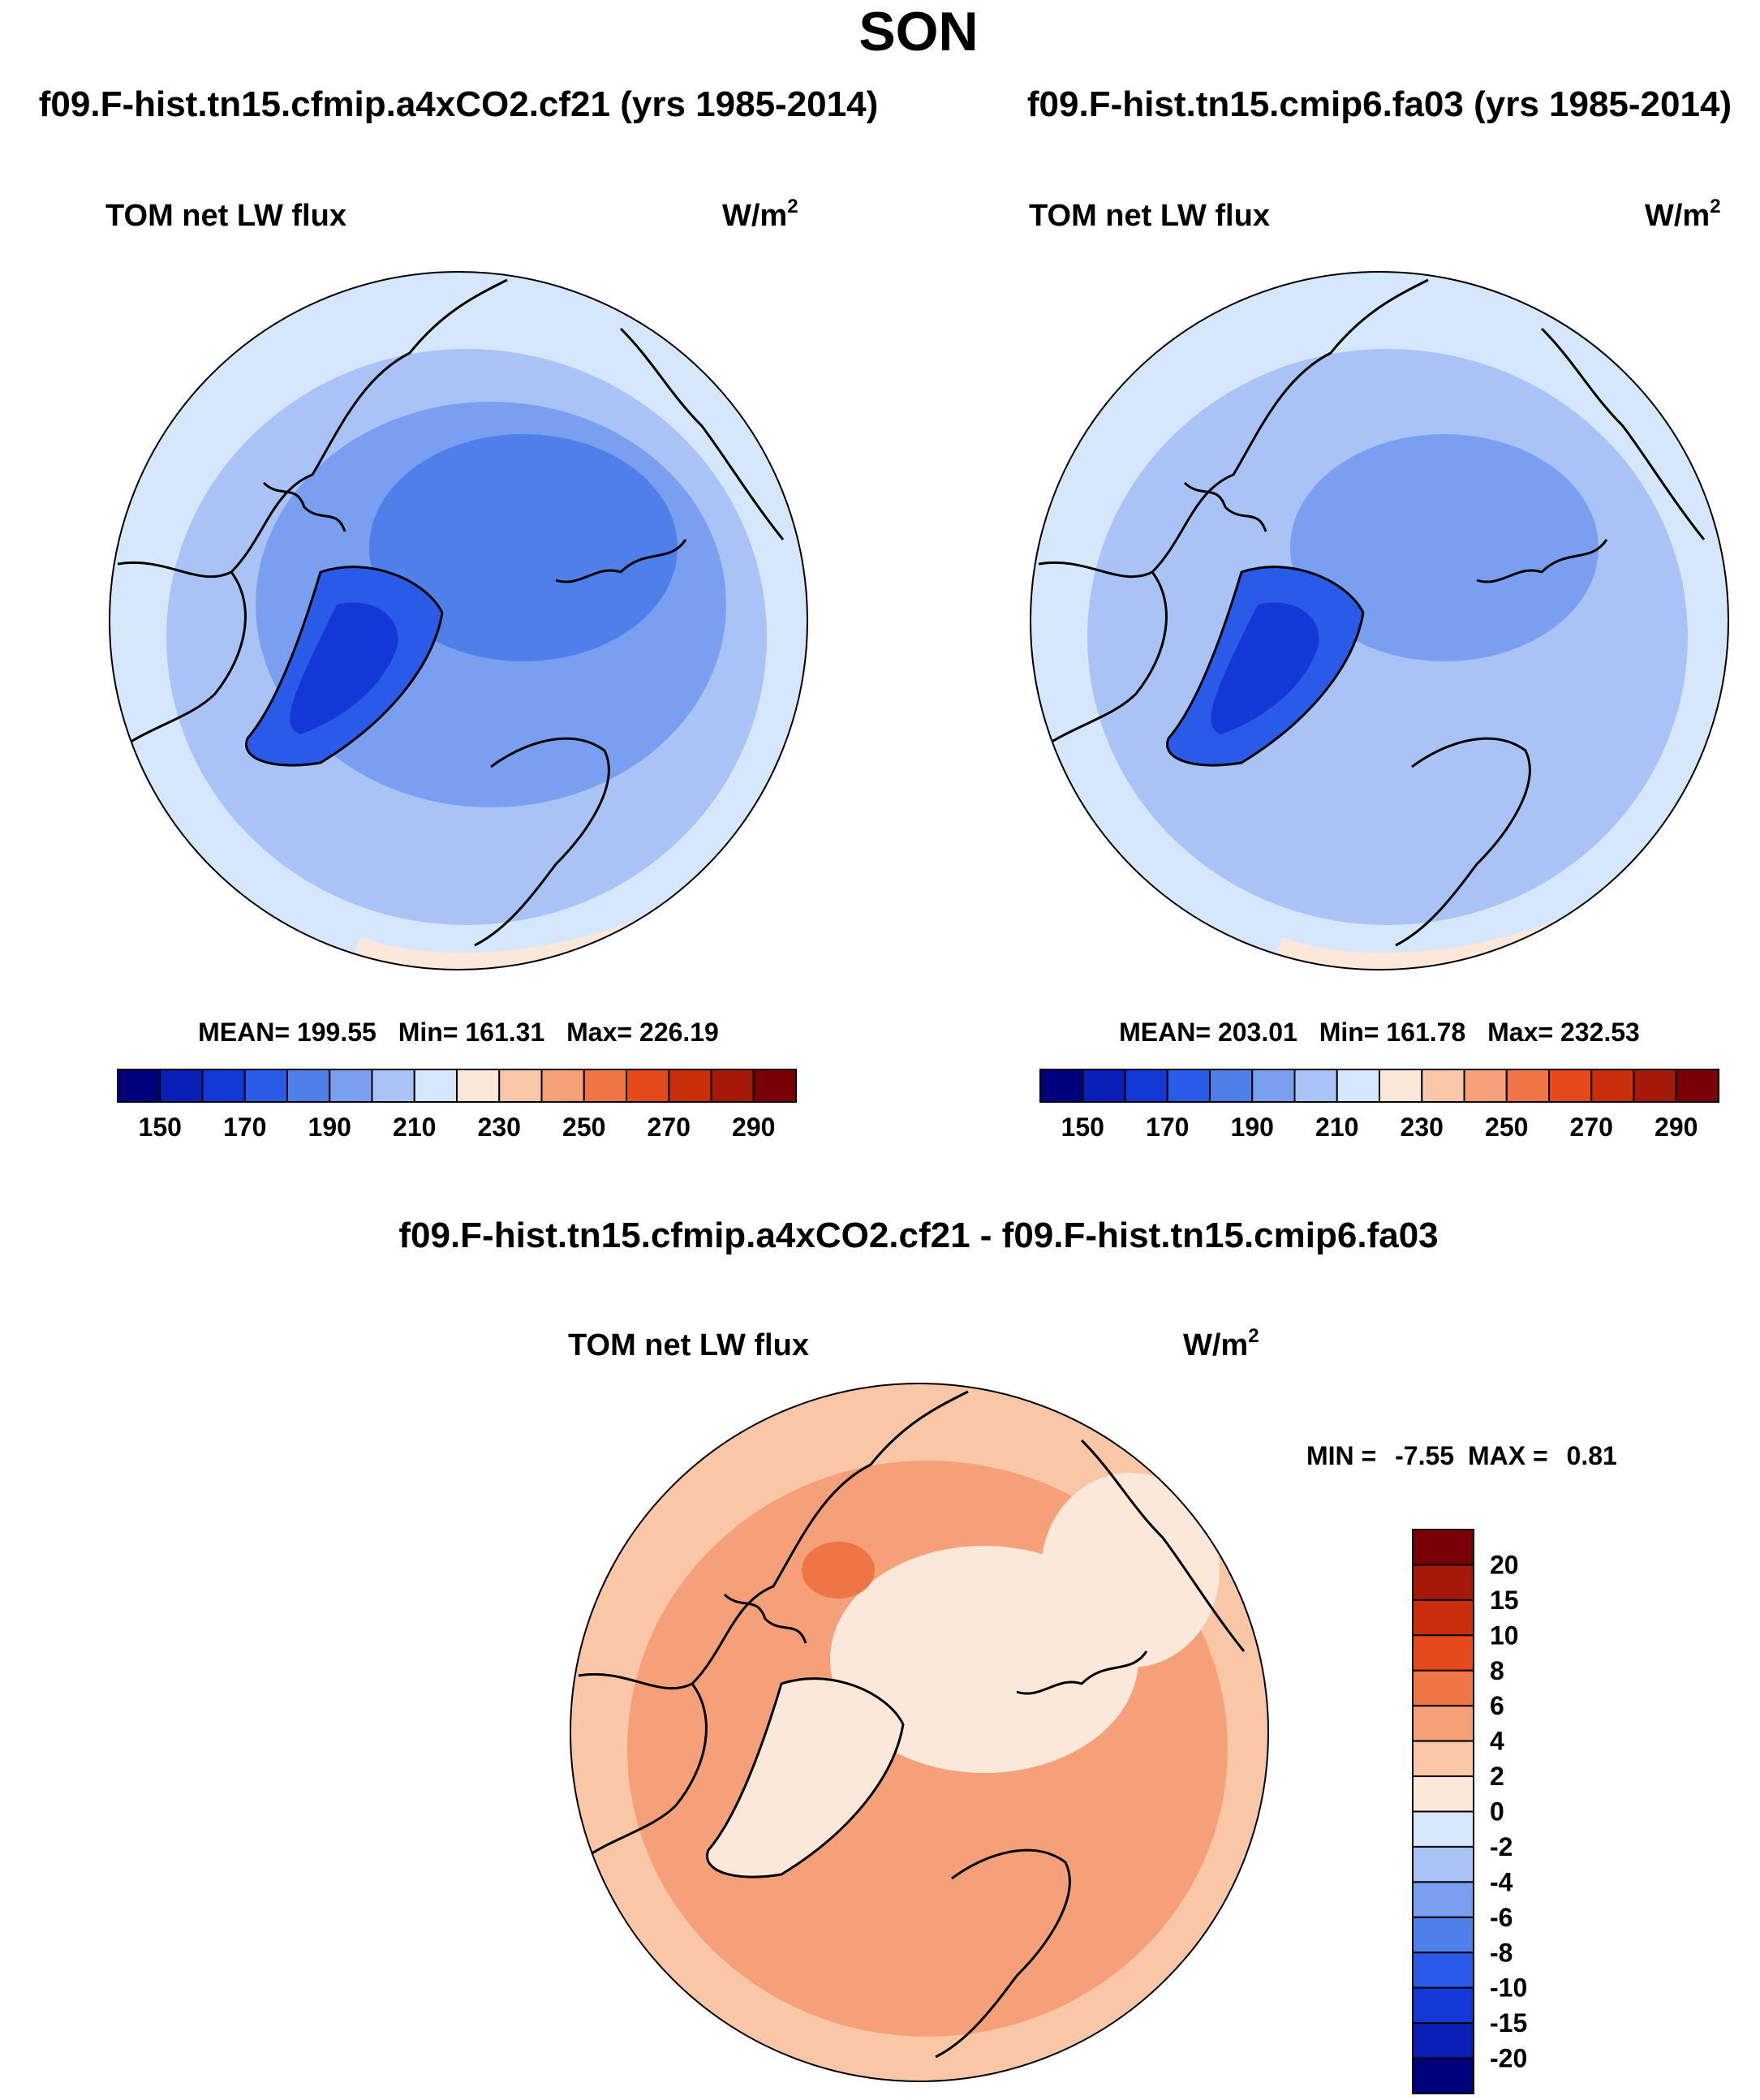  I want to click on panel-3-max-label: MAX =, so click(1508, 1455).